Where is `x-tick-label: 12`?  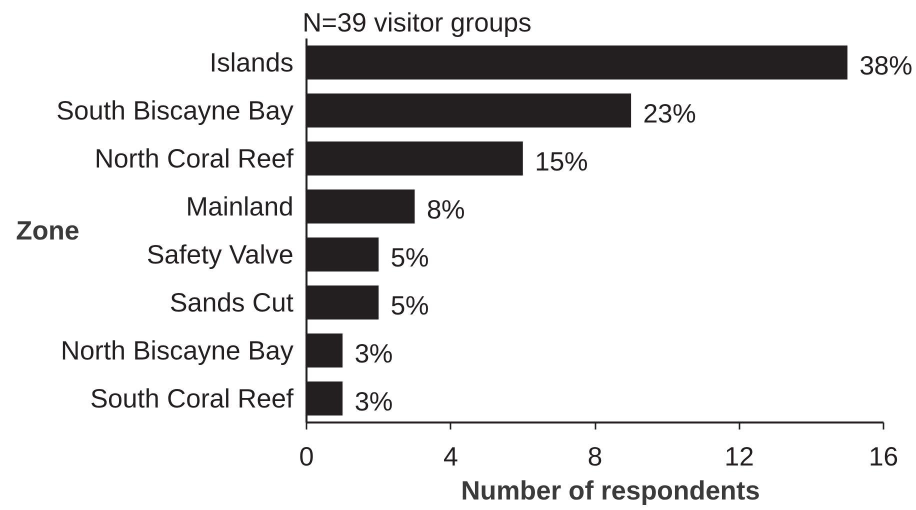
x-tick-label: 12 is located at coordinates (739, 457).